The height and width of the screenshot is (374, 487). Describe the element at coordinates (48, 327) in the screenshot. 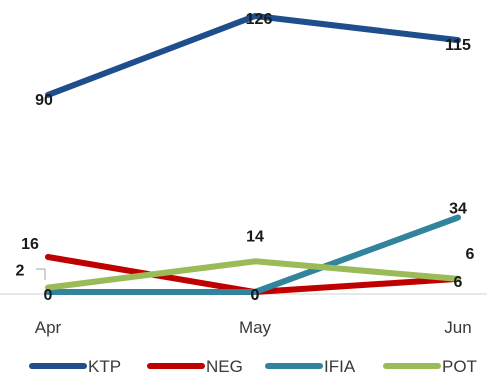

I see `x-tick-apr: Apr` at that location.